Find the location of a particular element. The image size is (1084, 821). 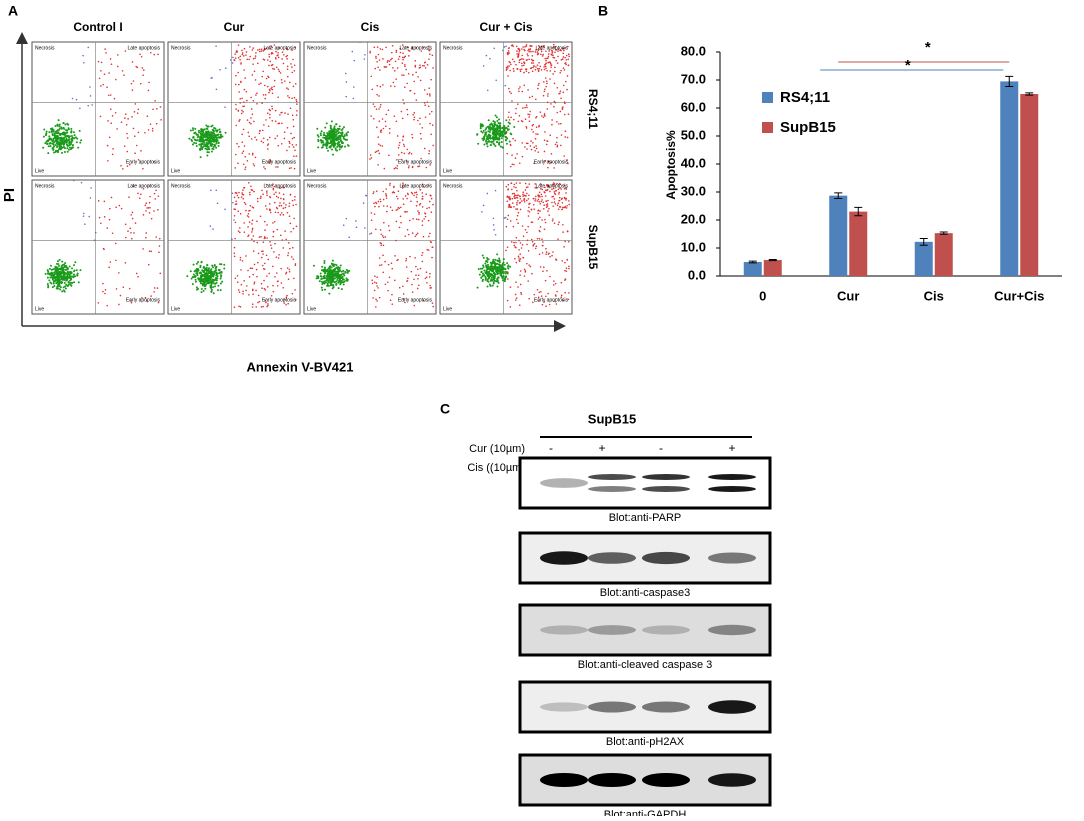

quadrant-label: Late apoptosis is located at coordinates (279, 186).